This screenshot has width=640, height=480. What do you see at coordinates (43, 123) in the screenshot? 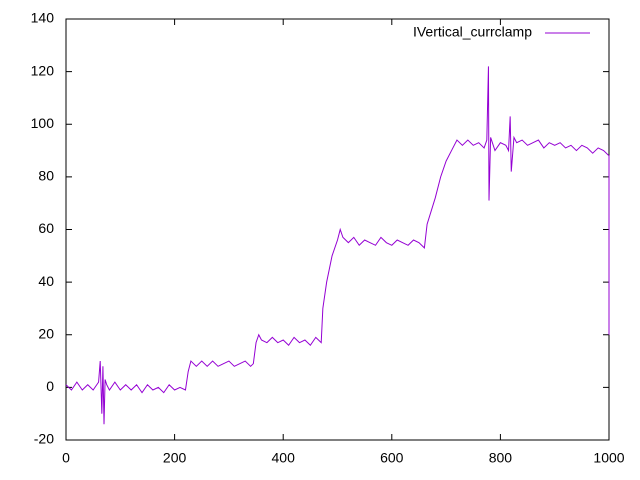
I see `y-tick-label: 100` at bounding box center [43, 123].